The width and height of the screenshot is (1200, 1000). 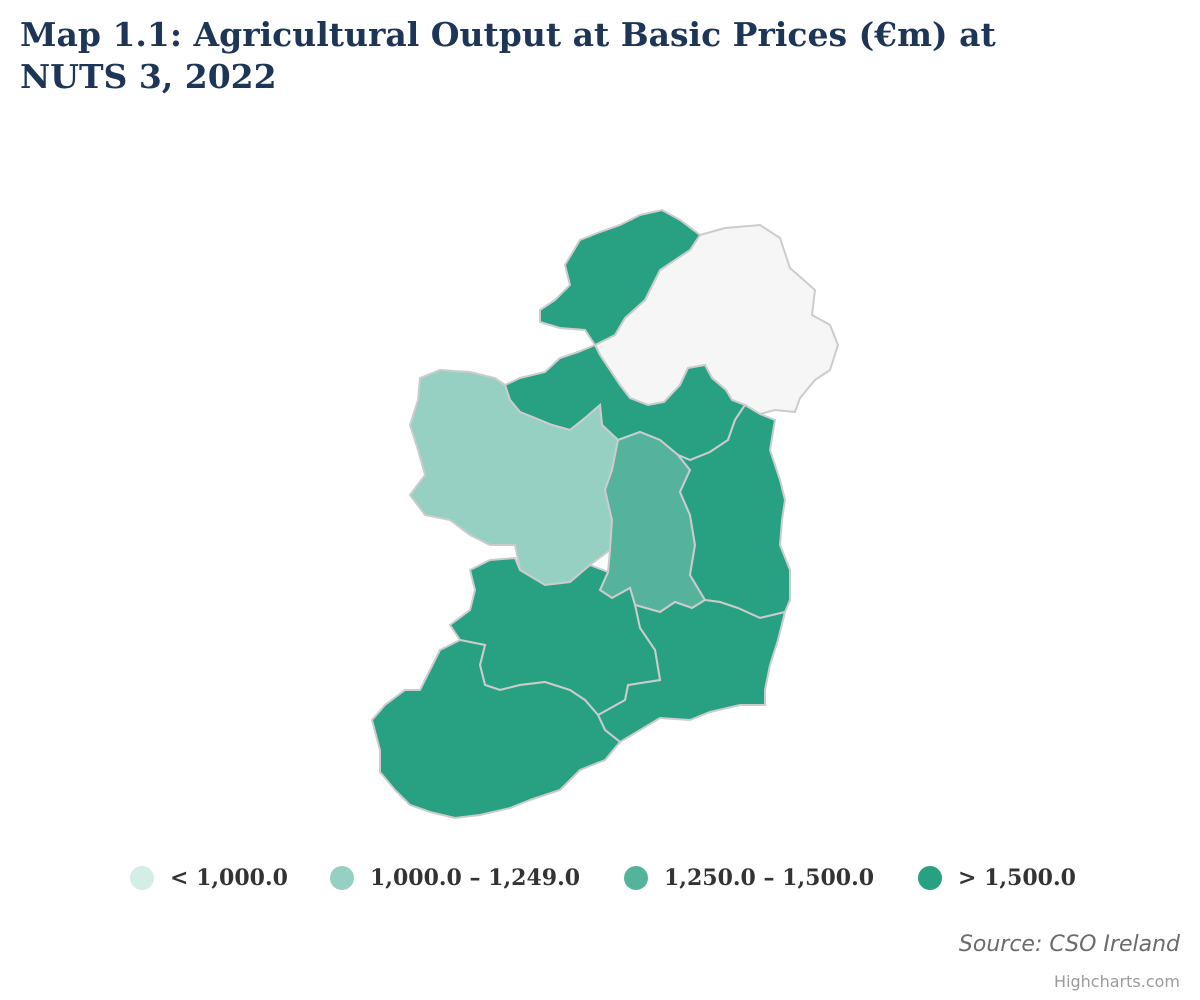 What do you see at coordinates (229, 878) in the screenshot?
I see `legend-label: < 1,000.0` at bounding box center [229, 878].